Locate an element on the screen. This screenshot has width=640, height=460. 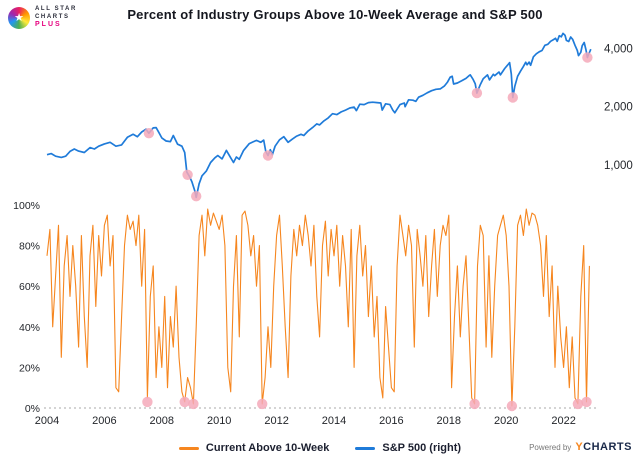
x-axis-tick-label: 2018 is located at coordinates (449, 421).